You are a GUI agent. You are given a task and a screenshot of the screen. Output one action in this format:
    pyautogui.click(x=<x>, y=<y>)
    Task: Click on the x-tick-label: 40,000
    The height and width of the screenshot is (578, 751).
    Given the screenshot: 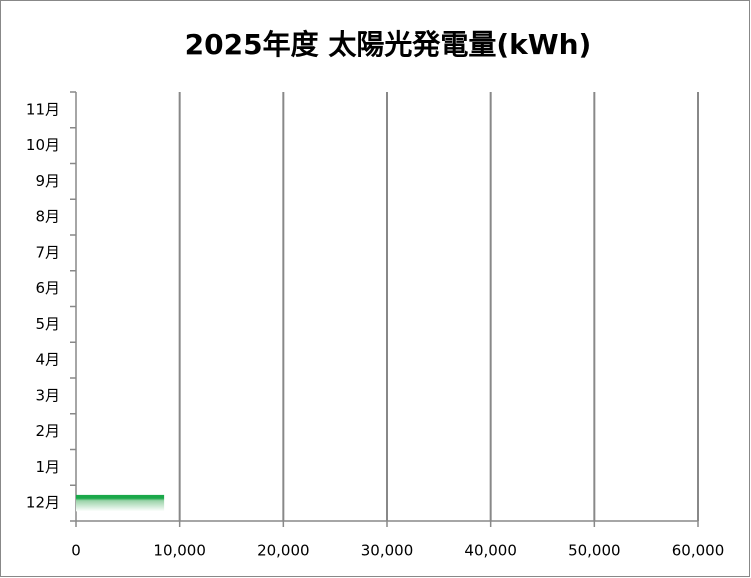 What is the action you would take?
    pyautogui.click(x=490, y=551)
    